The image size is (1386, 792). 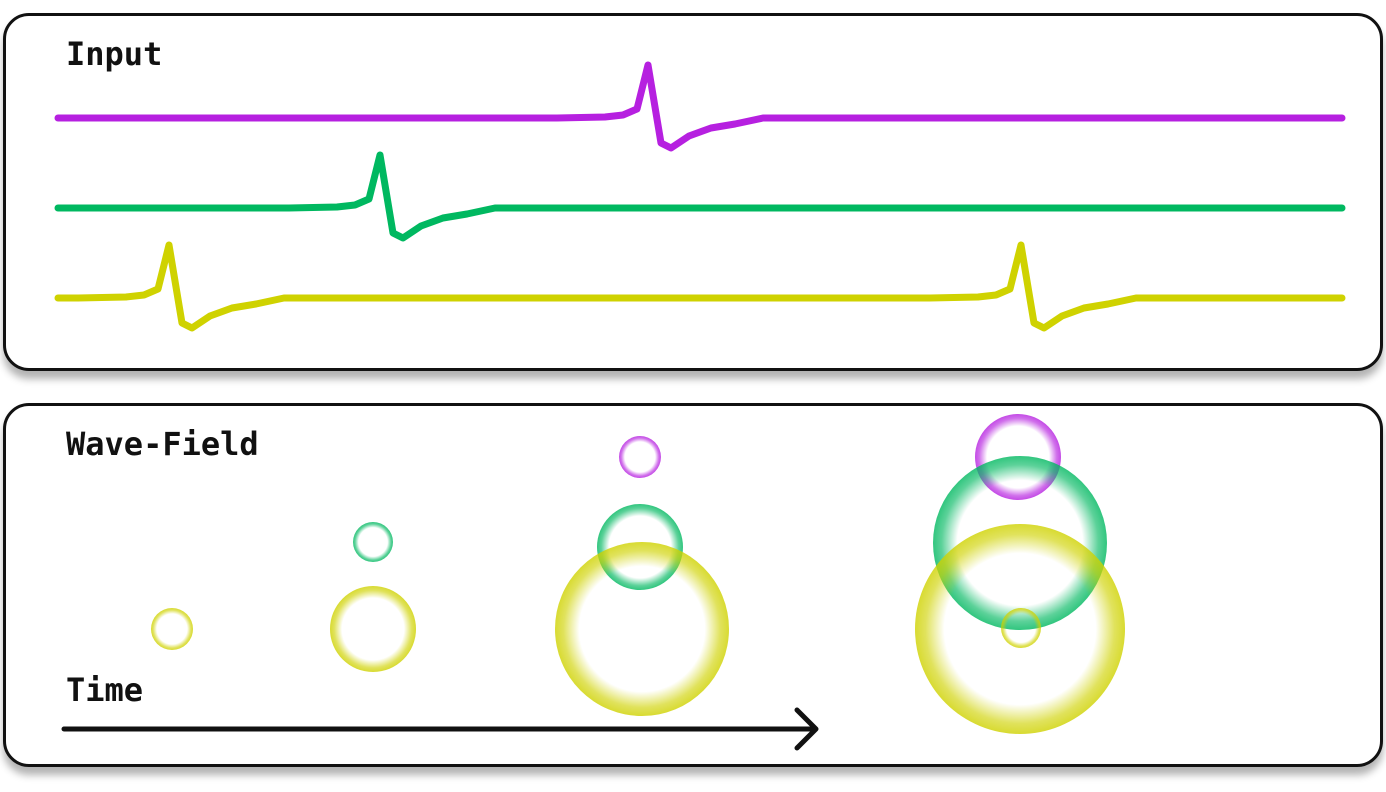 I want to click on wave-circle-green, so click(x=373, y=542).